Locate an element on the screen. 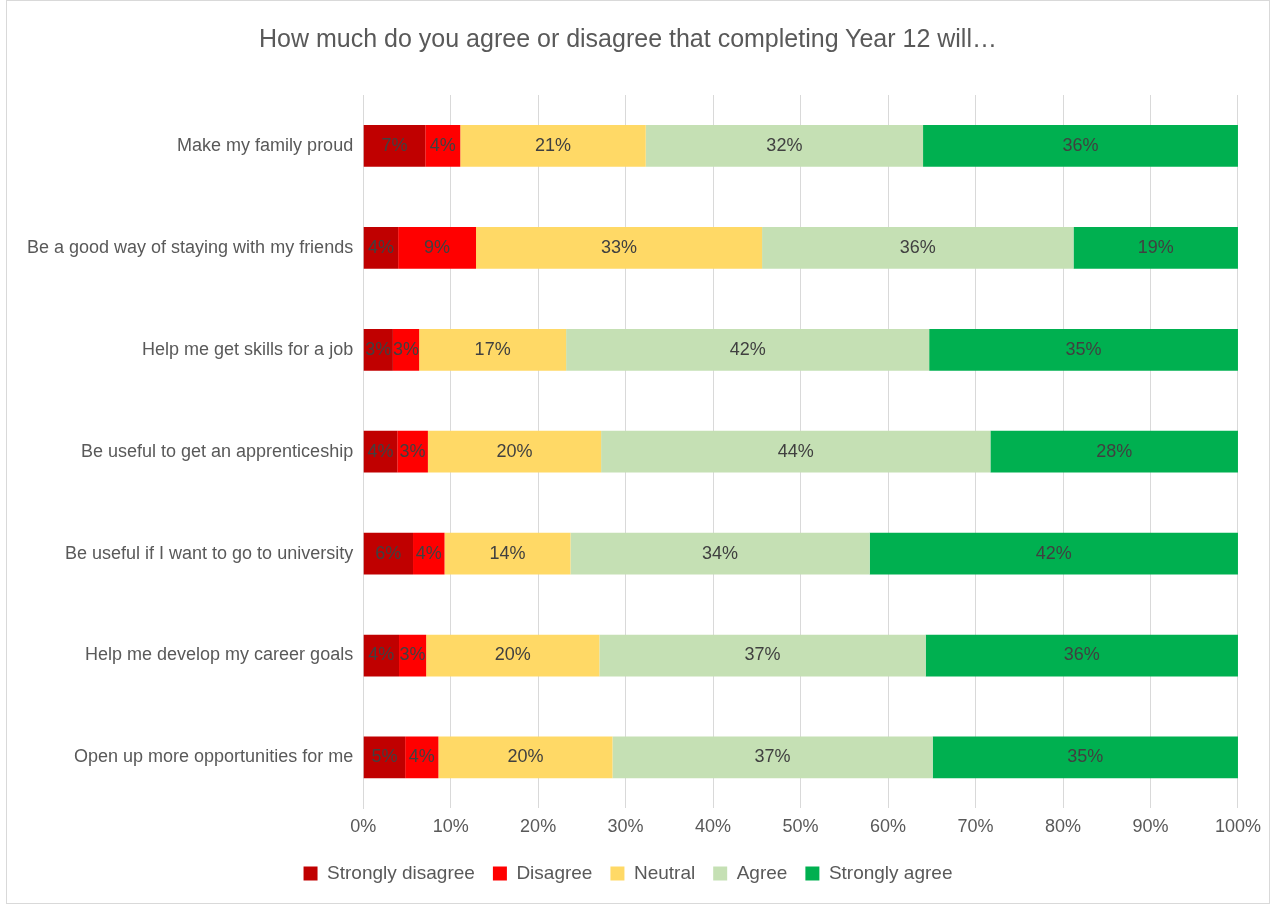  y-tick-label: Help me get skills for a job is located at coordinates (248, 348).